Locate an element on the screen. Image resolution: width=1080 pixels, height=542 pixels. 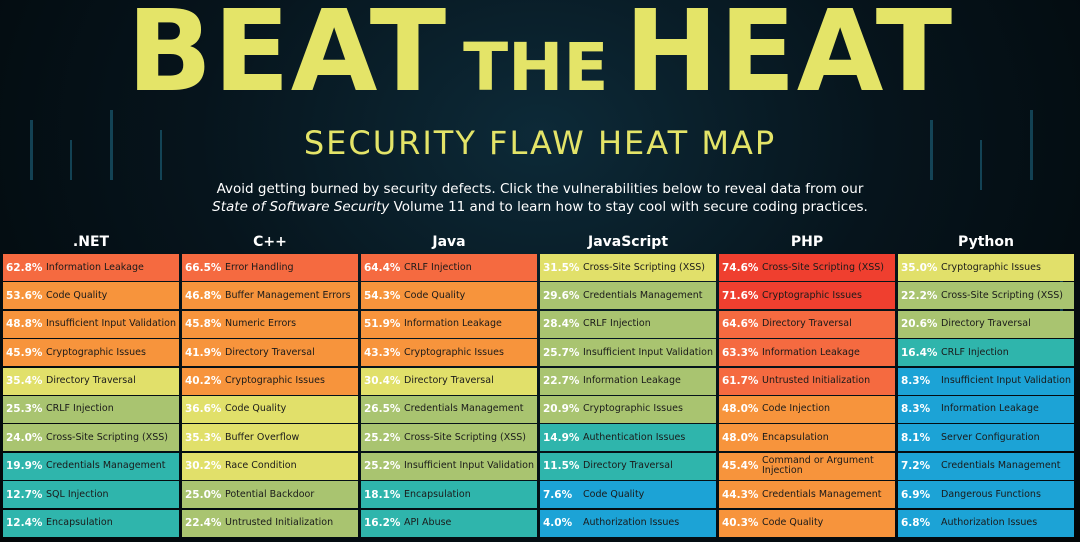
heatmap-cell: 25.2% Cross-Site Scripting (XSS) is located at coordinates (449, 438).